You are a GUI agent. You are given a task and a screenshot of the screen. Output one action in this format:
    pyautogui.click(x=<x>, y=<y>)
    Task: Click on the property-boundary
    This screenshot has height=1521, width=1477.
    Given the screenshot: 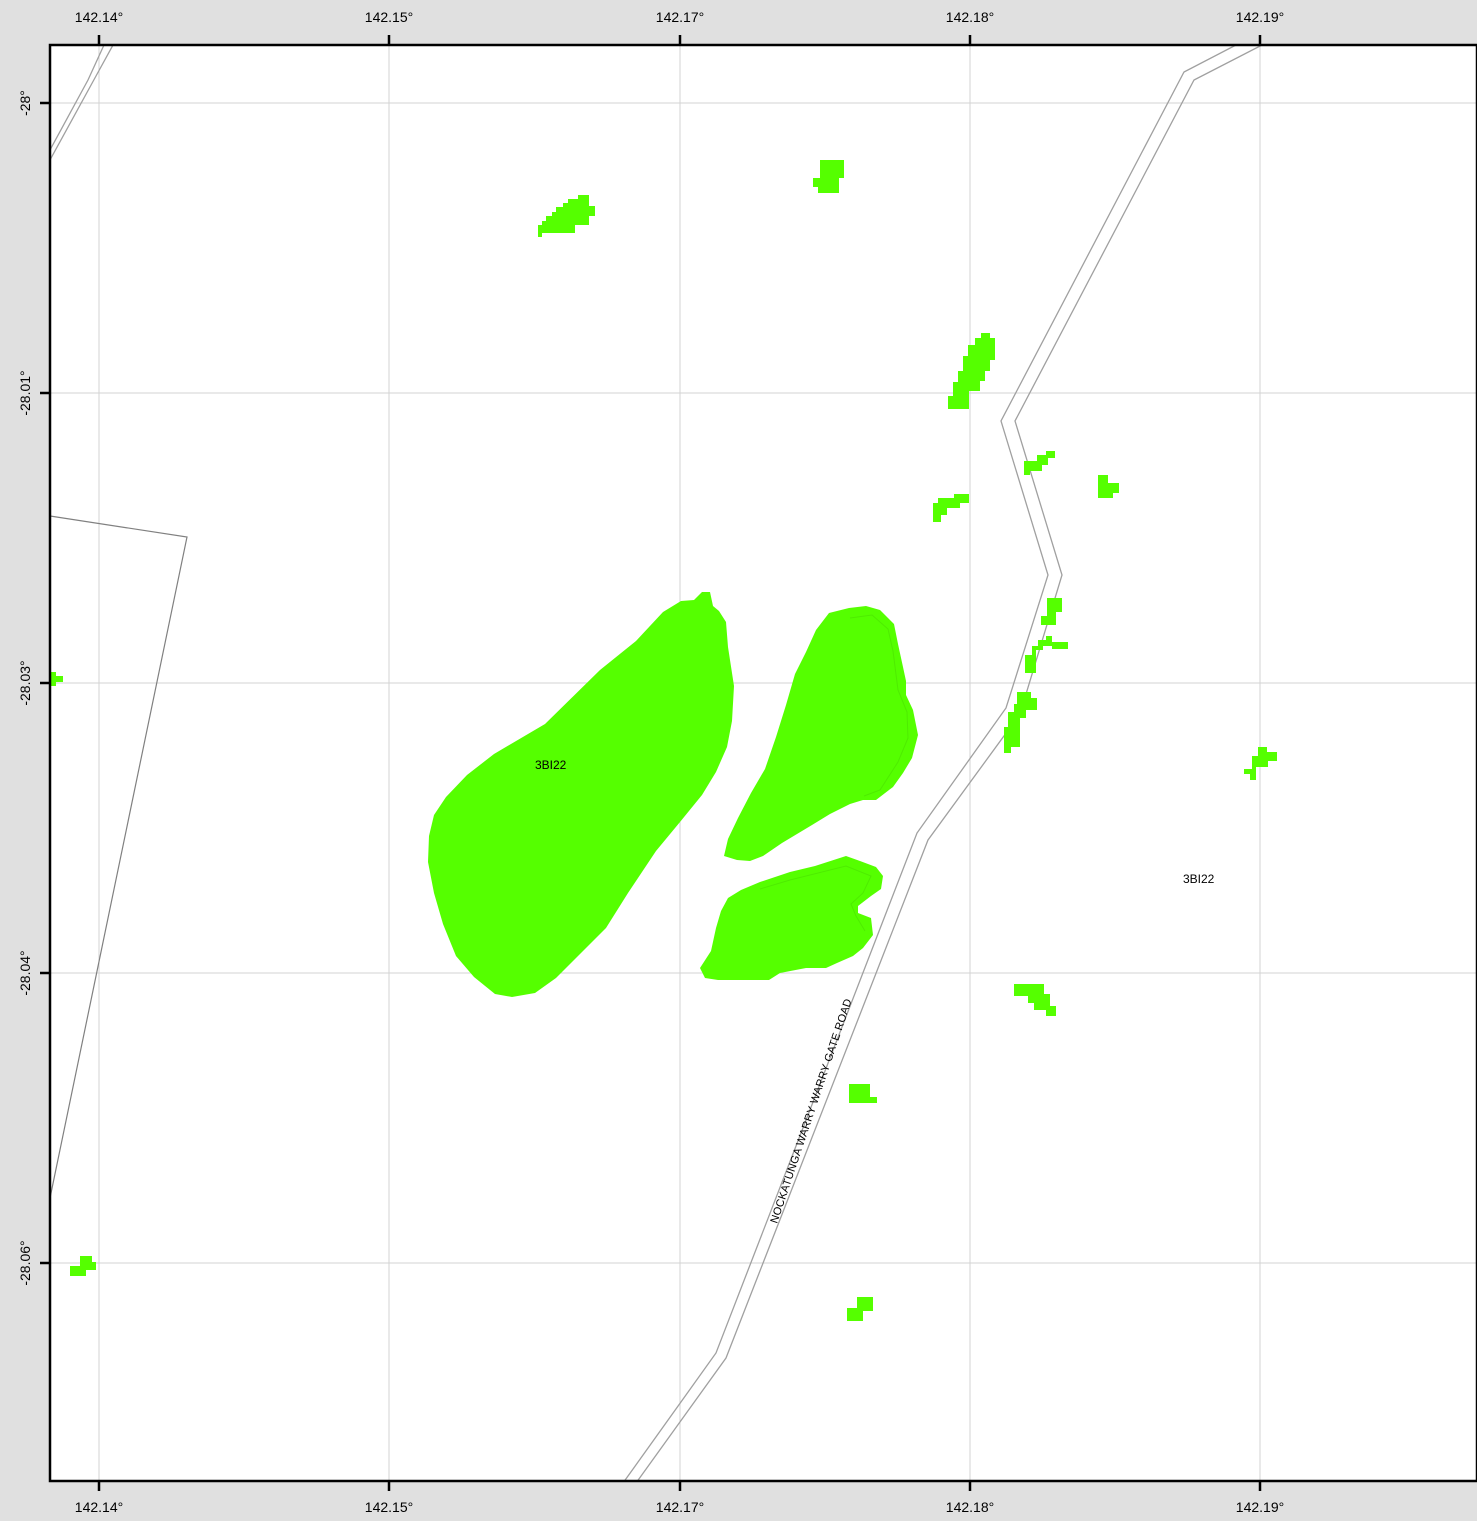 What is the action you would take?
    pyautogui.click(x=119, y=857)
    